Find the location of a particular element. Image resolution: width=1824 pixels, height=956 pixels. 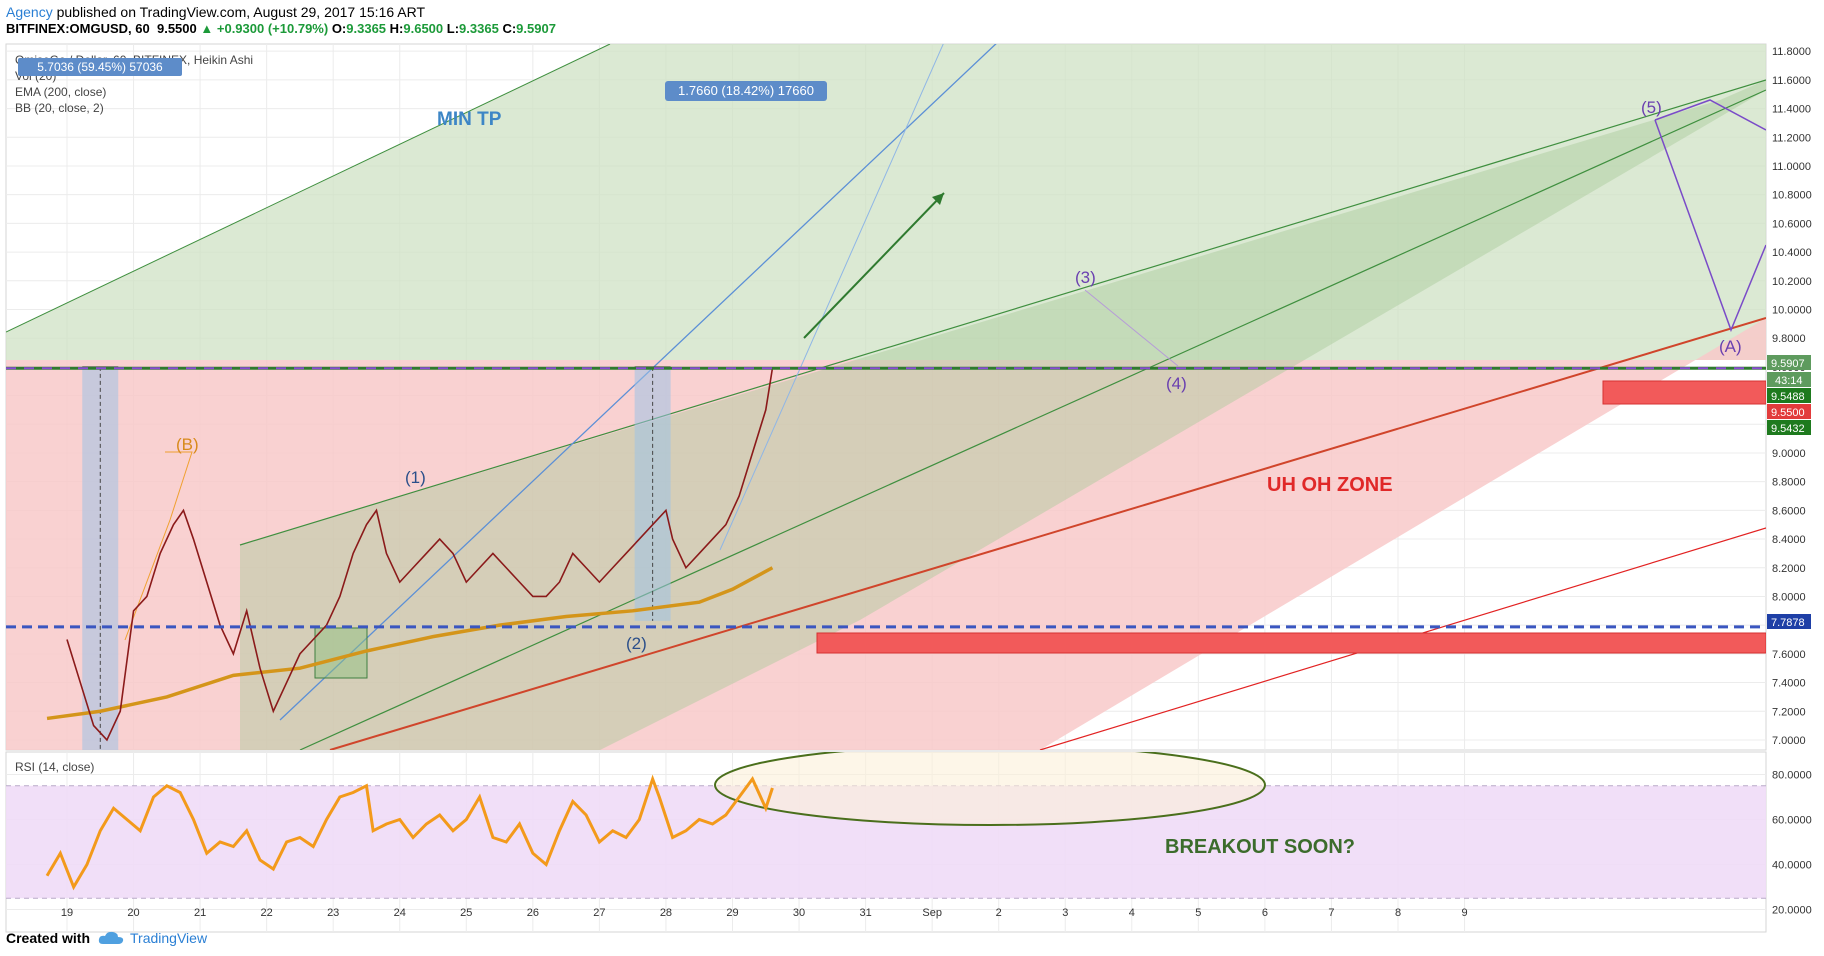

low-label: L: is located at coordinates (453, 28).